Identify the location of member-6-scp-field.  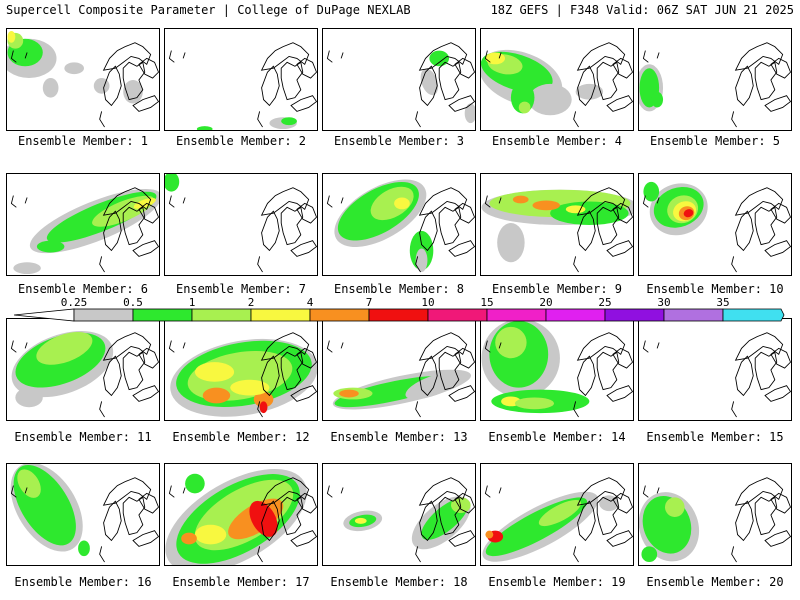
(84, 231).